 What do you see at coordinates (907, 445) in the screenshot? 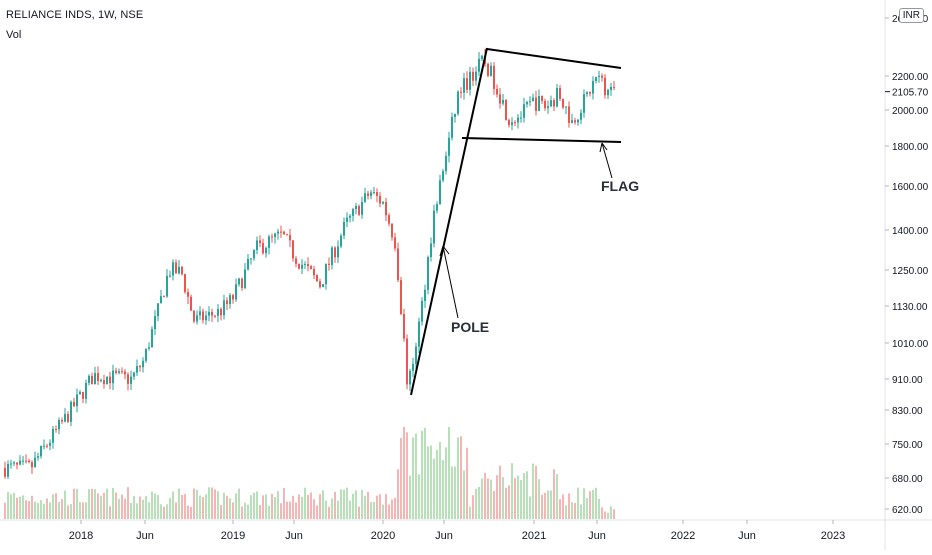
I see `y-tick-label: 750.00` at bounding box center [907, 445].